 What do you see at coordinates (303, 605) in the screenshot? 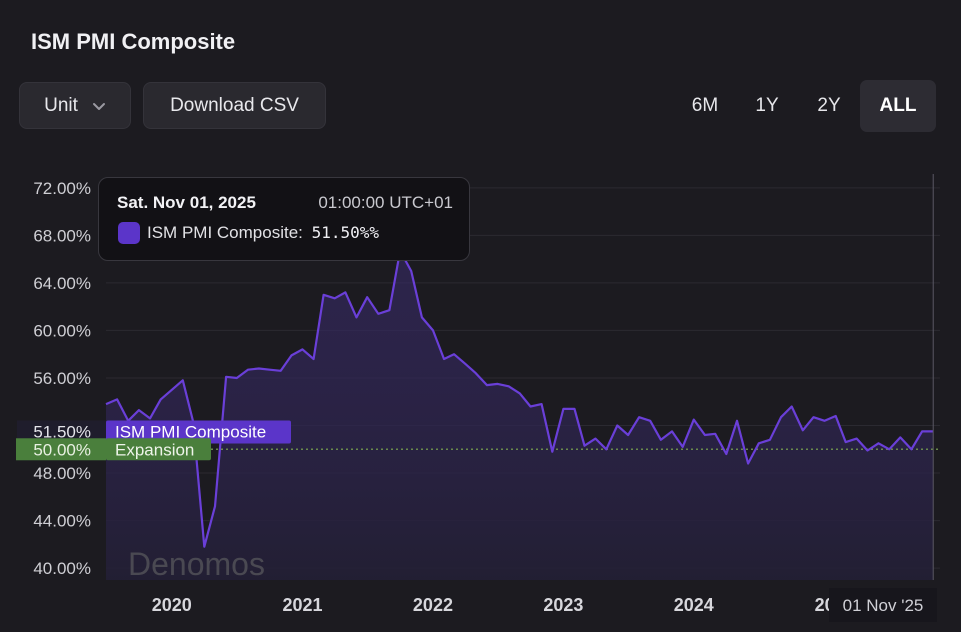
I see `x-tick-label: 2021` at bounding box center [303, 605].